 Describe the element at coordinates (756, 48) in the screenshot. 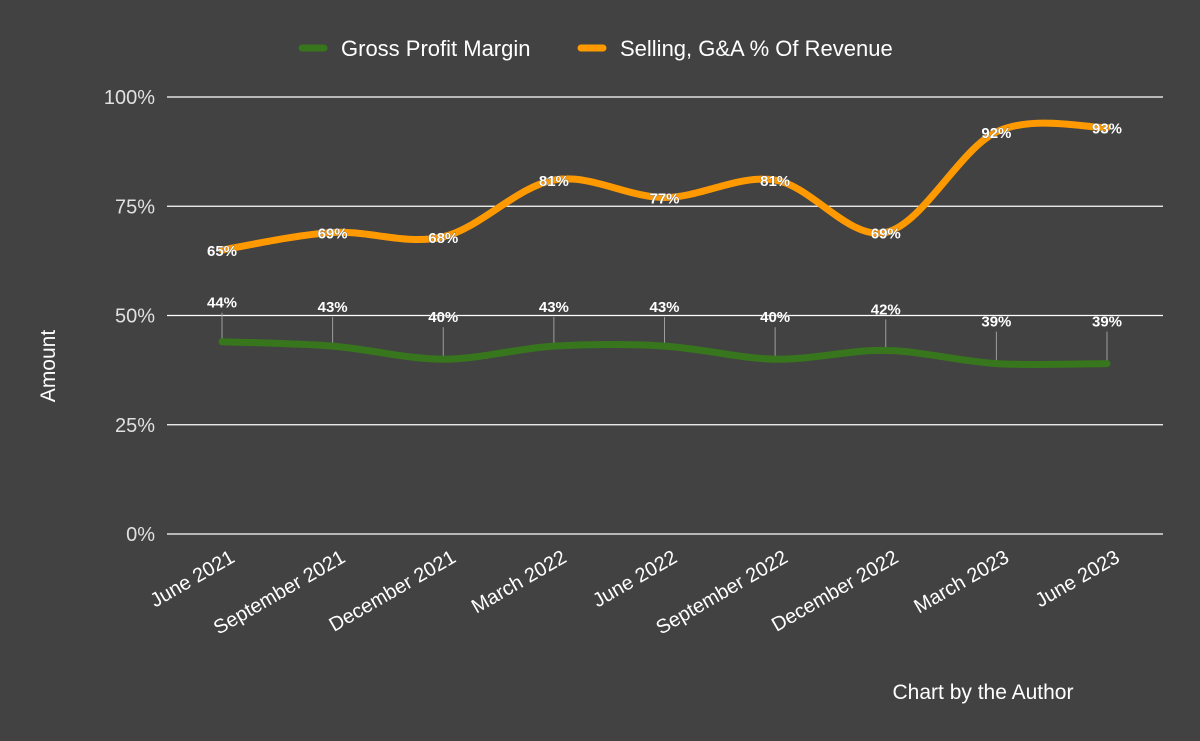

I see `legend-label-1: Selling, G&A % Of Revenue` at that location.